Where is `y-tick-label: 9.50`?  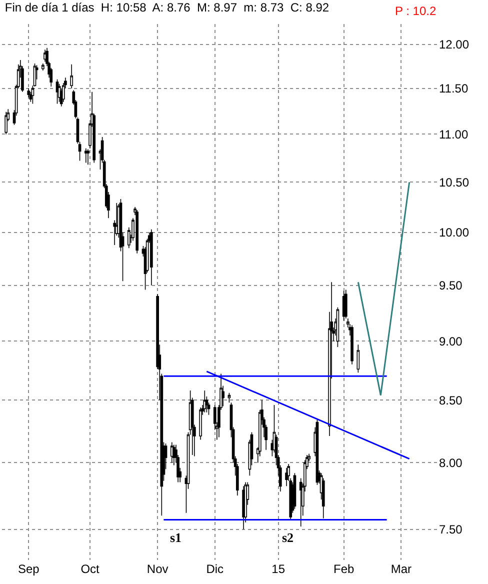
y-tick-label: 9.50 is located at coordinates (451, 285).